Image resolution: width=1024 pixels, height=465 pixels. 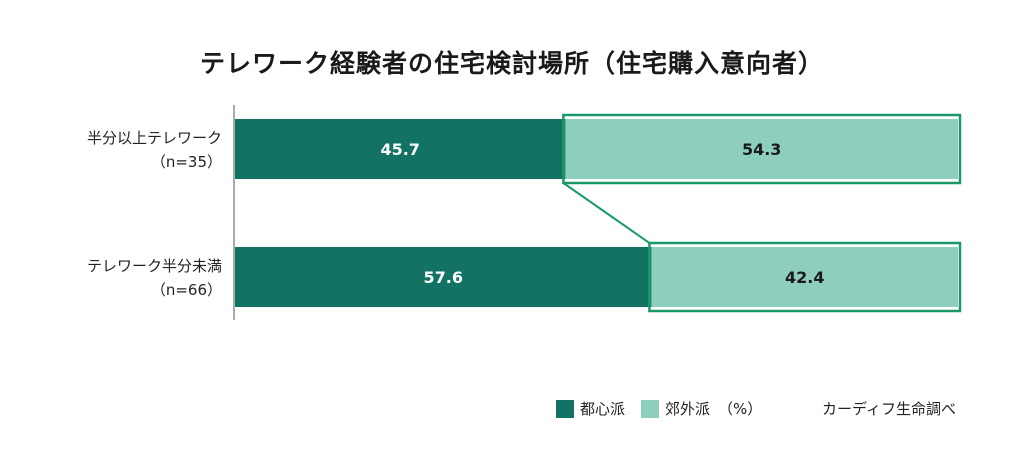 I want to click on legend-item-suburban: 郊外派 （%）, so click(x=701, y=408).